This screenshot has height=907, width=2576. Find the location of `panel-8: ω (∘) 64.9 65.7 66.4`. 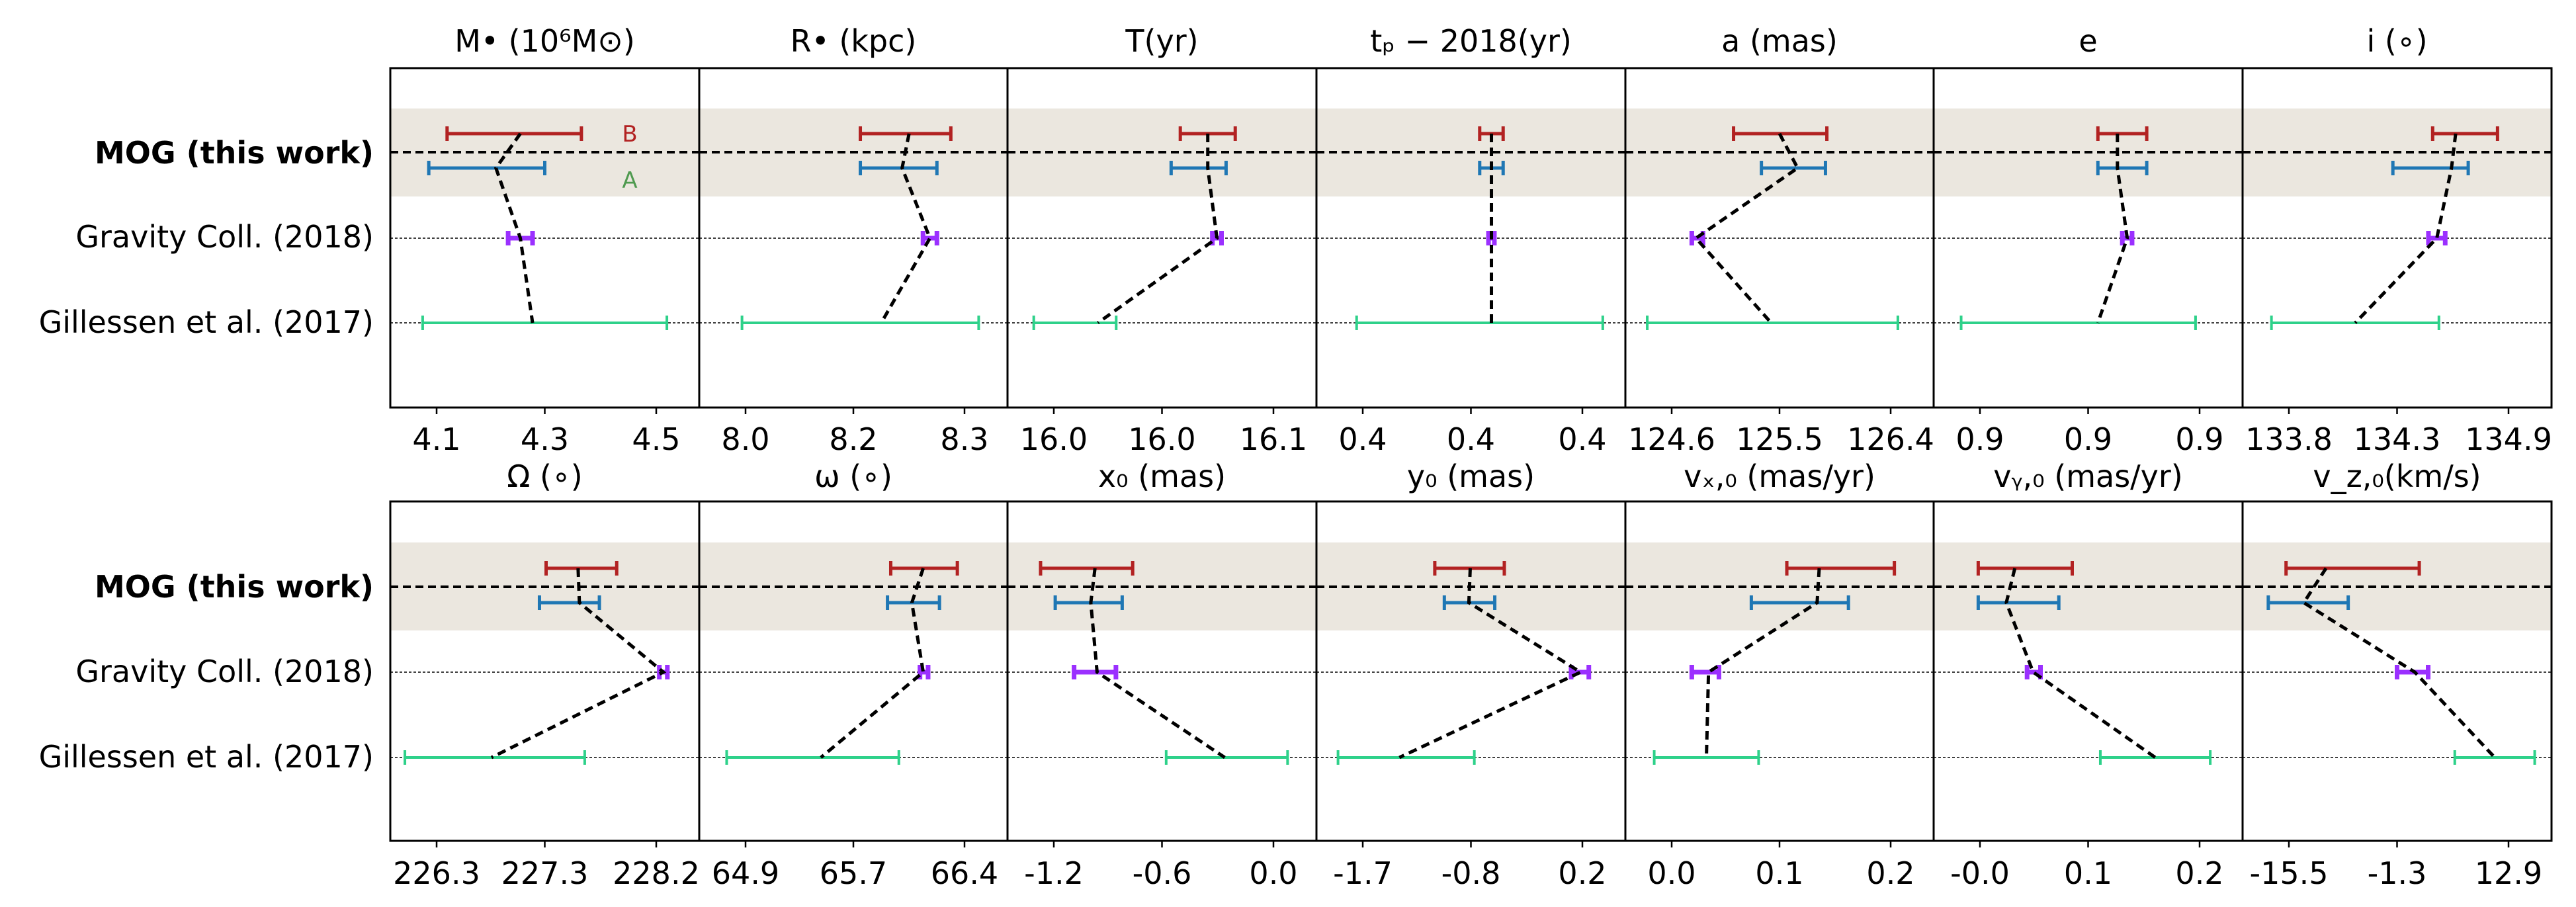

panel-8: ω (∘) 64.9 65.7 66.4 is located at coordinates (853, 674).